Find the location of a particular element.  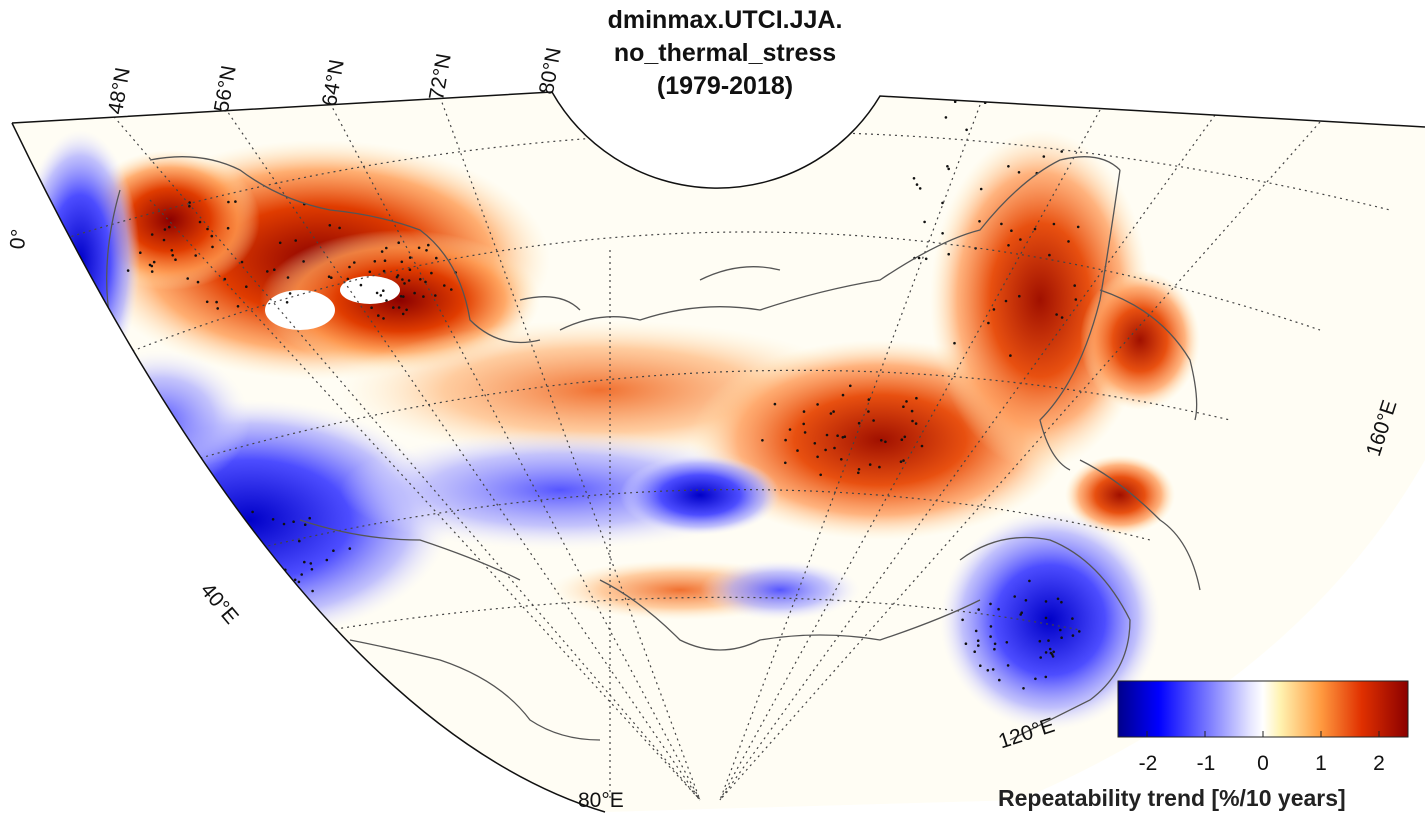

northeast-china-negative-region is located at coordinates (1050, 620).